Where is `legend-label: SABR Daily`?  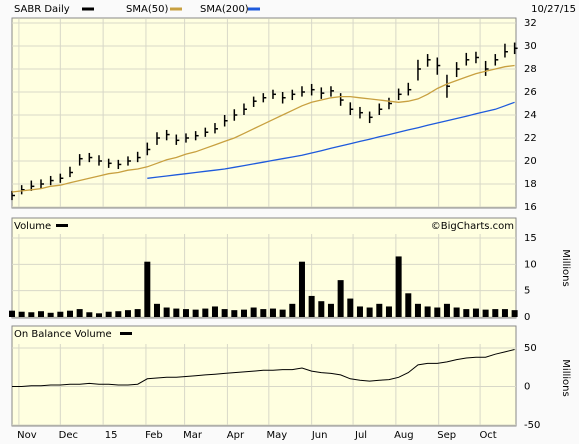 legend-label: SABR Daily is located at coordinates (42, 9).